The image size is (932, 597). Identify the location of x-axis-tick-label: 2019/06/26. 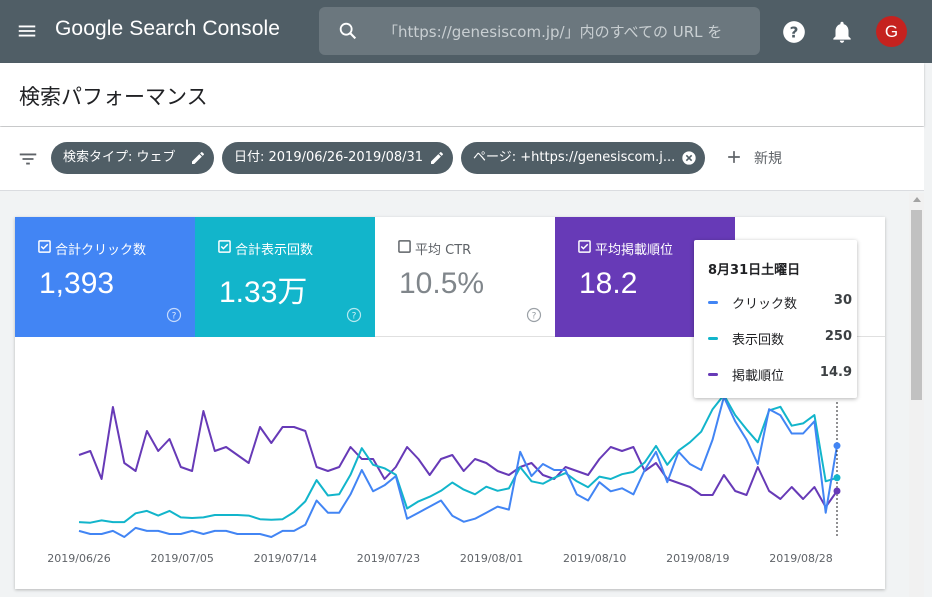
(78, 558).